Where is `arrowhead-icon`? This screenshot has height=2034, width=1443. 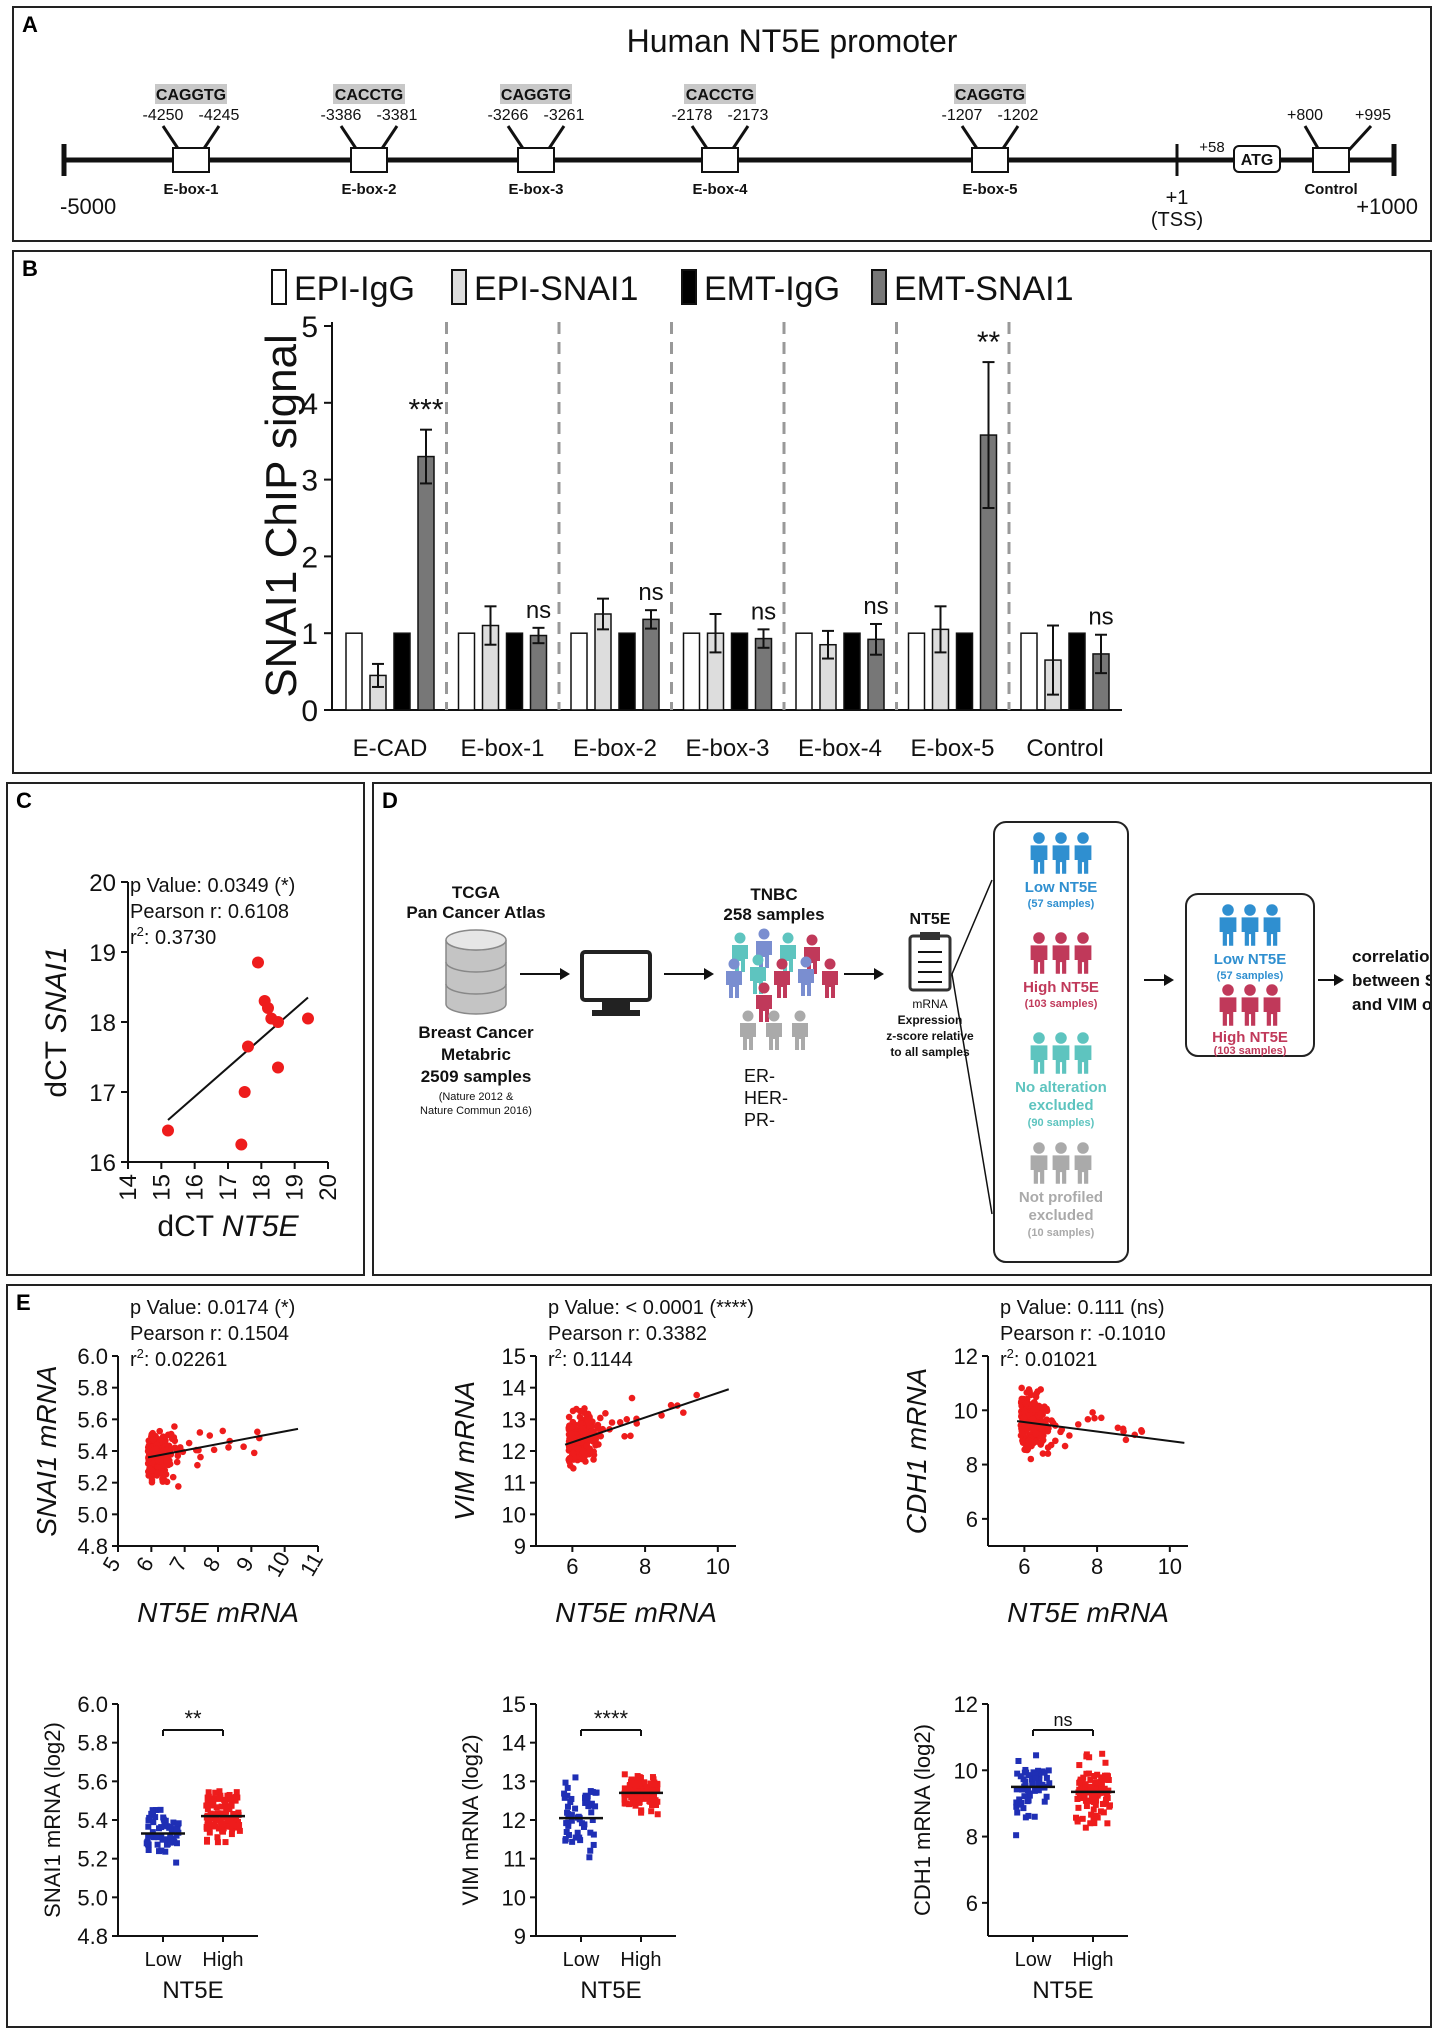 arrowhead-icon is located at coordinates (709, 974).